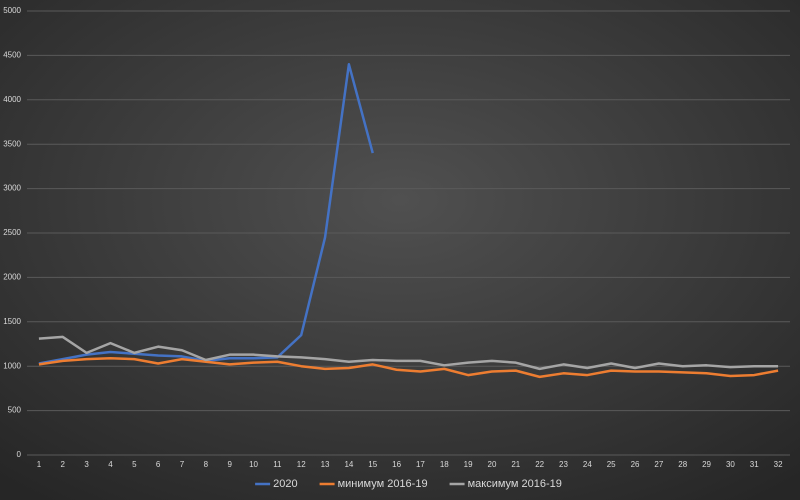 This screenshot has height=500, width=800. What do you see at coordinates (206, 464) in the screenshot?
I see `x-tick-label: 8` at bounding box center [206, 464].